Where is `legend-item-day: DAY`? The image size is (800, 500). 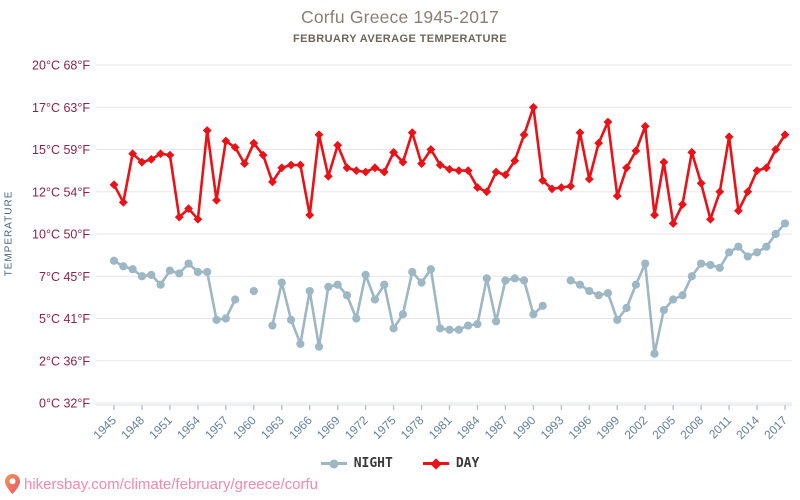 legend-item-day: DAY is located at coordinates (450, 463).